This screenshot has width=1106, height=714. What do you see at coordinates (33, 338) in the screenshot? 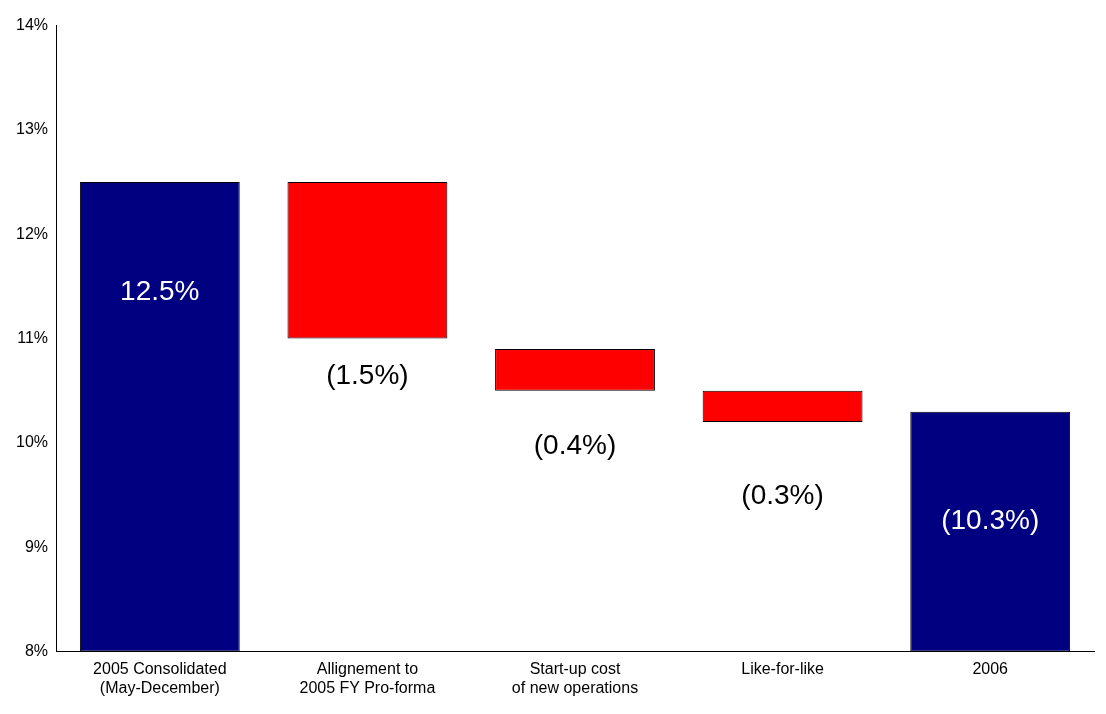
I see `y-tick-label: 11%` at bounding box center [33, 338].